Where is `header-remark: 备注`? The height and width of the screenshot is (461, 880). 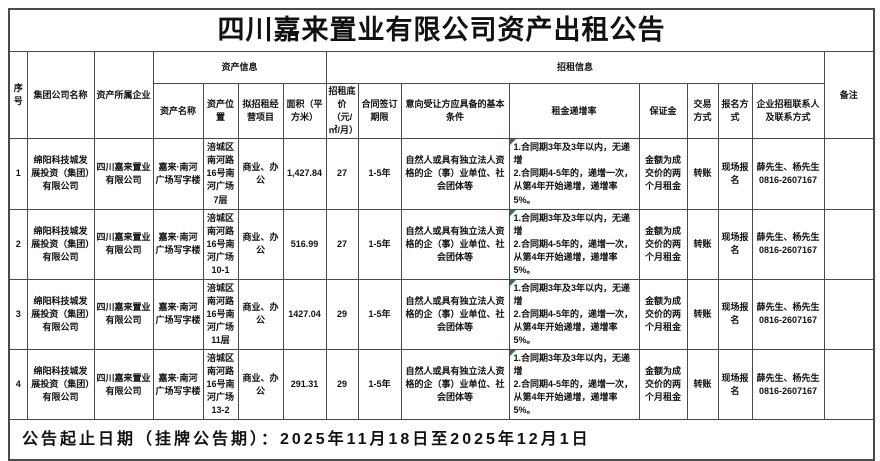
header-remark: 备注 is located at coordinates (849, 95).